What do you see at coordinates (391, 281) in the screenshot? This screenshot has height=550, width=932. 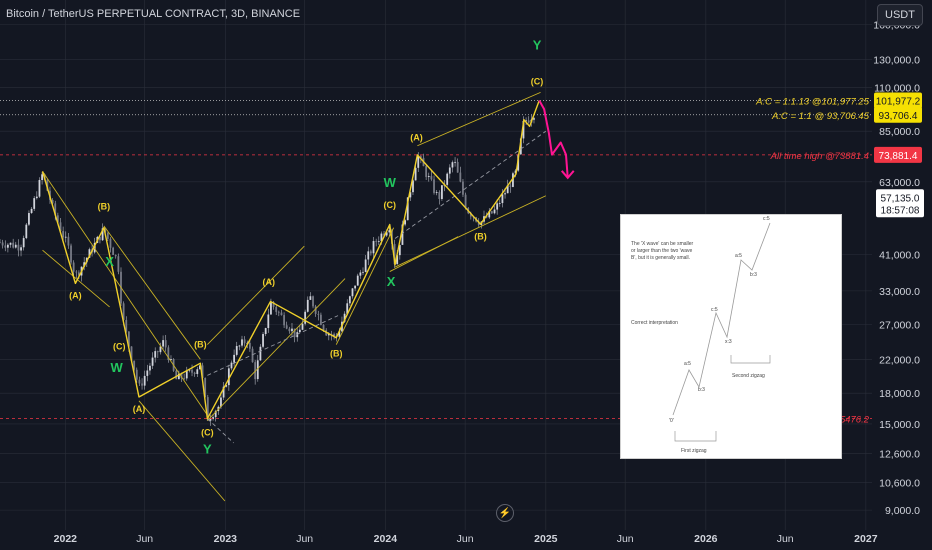 I see `wave-label: X` at bounding box center [391, 281].